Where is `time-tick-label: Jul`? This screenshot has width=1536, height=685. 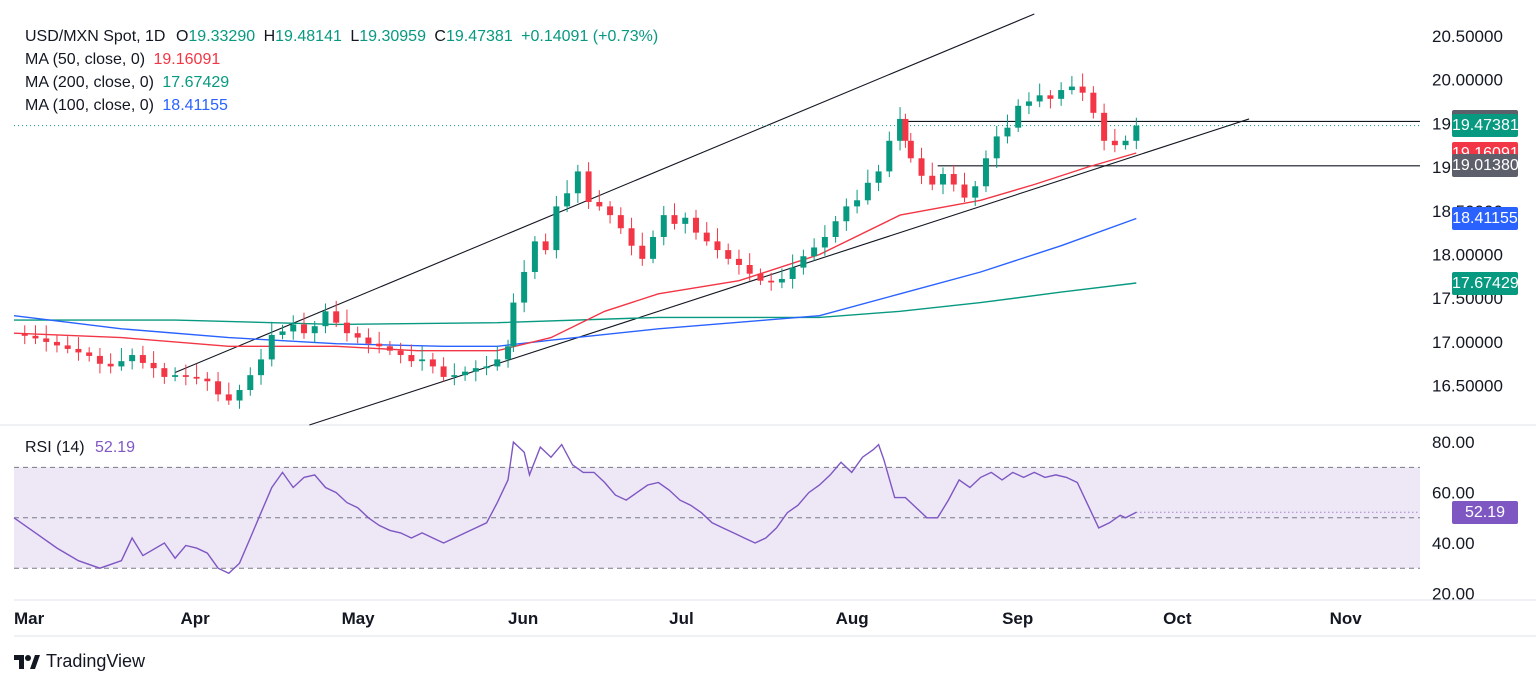
time-tick-label: Jul is located at coordinates (681, 618).